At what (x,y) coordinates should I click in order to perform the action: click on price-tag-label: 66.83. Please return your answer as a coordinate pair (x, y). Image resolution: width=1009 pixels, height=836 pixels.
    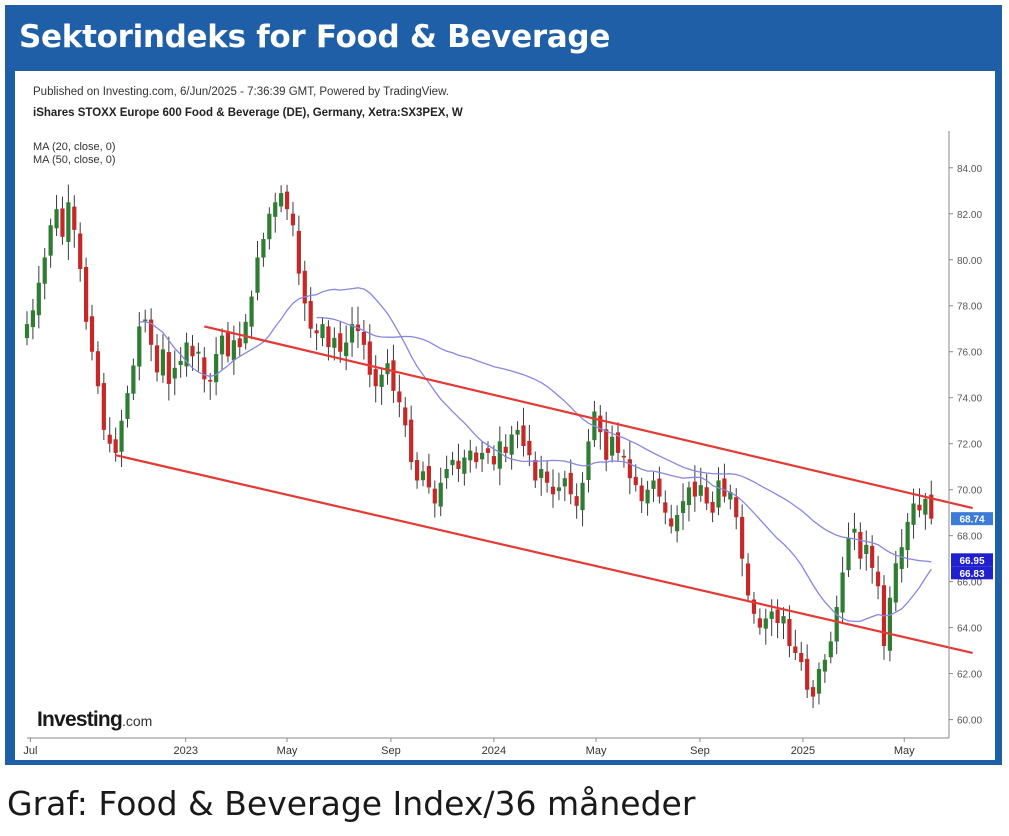
    Looking at the image, I should click on (971, 574).